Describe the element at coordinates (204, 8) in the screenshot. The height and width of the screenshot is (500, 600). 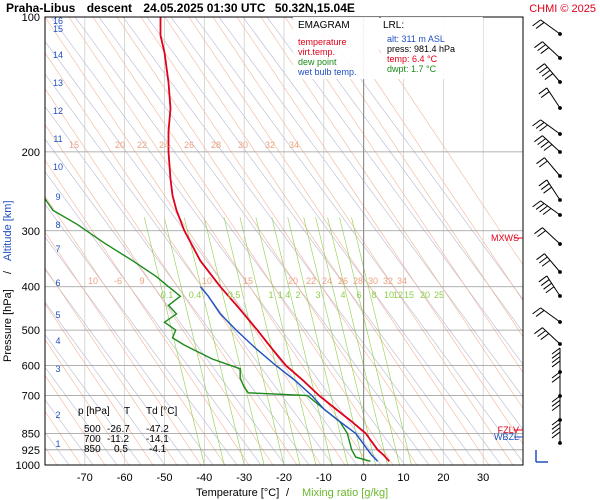
I see `sounding-datetime: 24.05.2025 01:30 UTC` at that location.